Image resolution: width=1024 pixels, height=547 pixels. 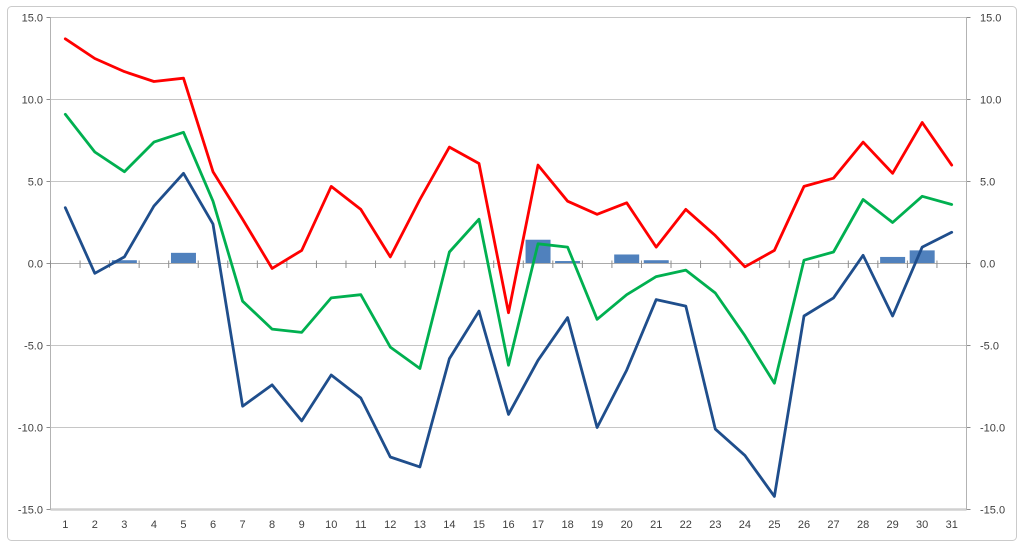 What do you see at coordinates (893, 525) in the screenshot?
I see `x-tick-label: 29` at bounding box center [893, 525].